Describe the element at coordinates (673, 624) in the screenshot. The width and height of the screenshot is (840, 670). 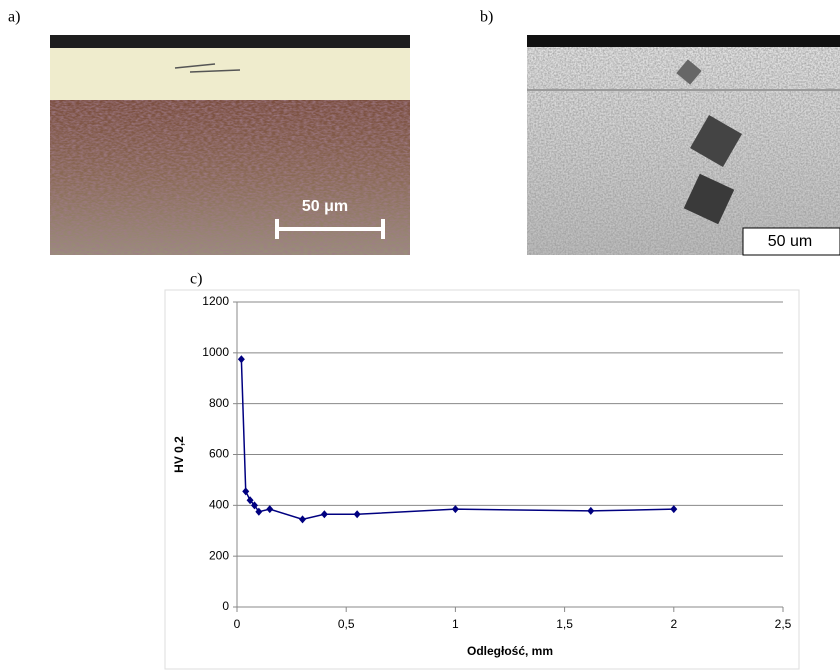
I see `x-tick-label: 2` at that location.